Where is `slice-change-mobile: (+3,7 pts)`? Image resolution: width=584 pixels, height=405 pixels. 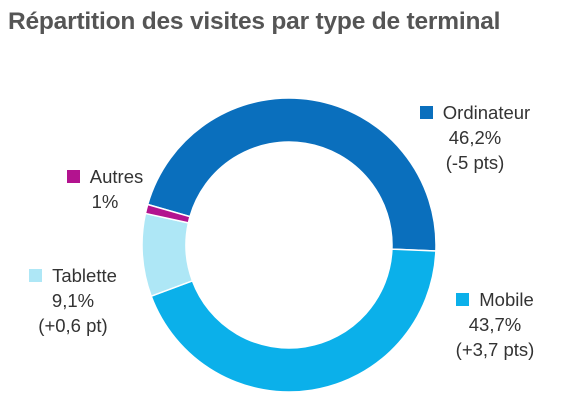
slice-change-mobile: (+3,7 pts) is located at coordinates (495, 349).